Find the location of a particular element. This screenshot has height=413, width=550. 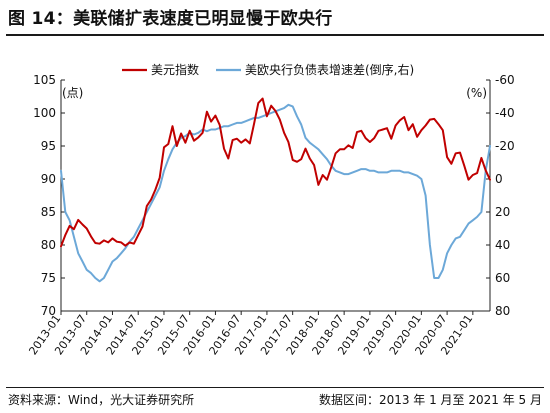

right-tick-label: -40 is located at coordinates (505, 113).